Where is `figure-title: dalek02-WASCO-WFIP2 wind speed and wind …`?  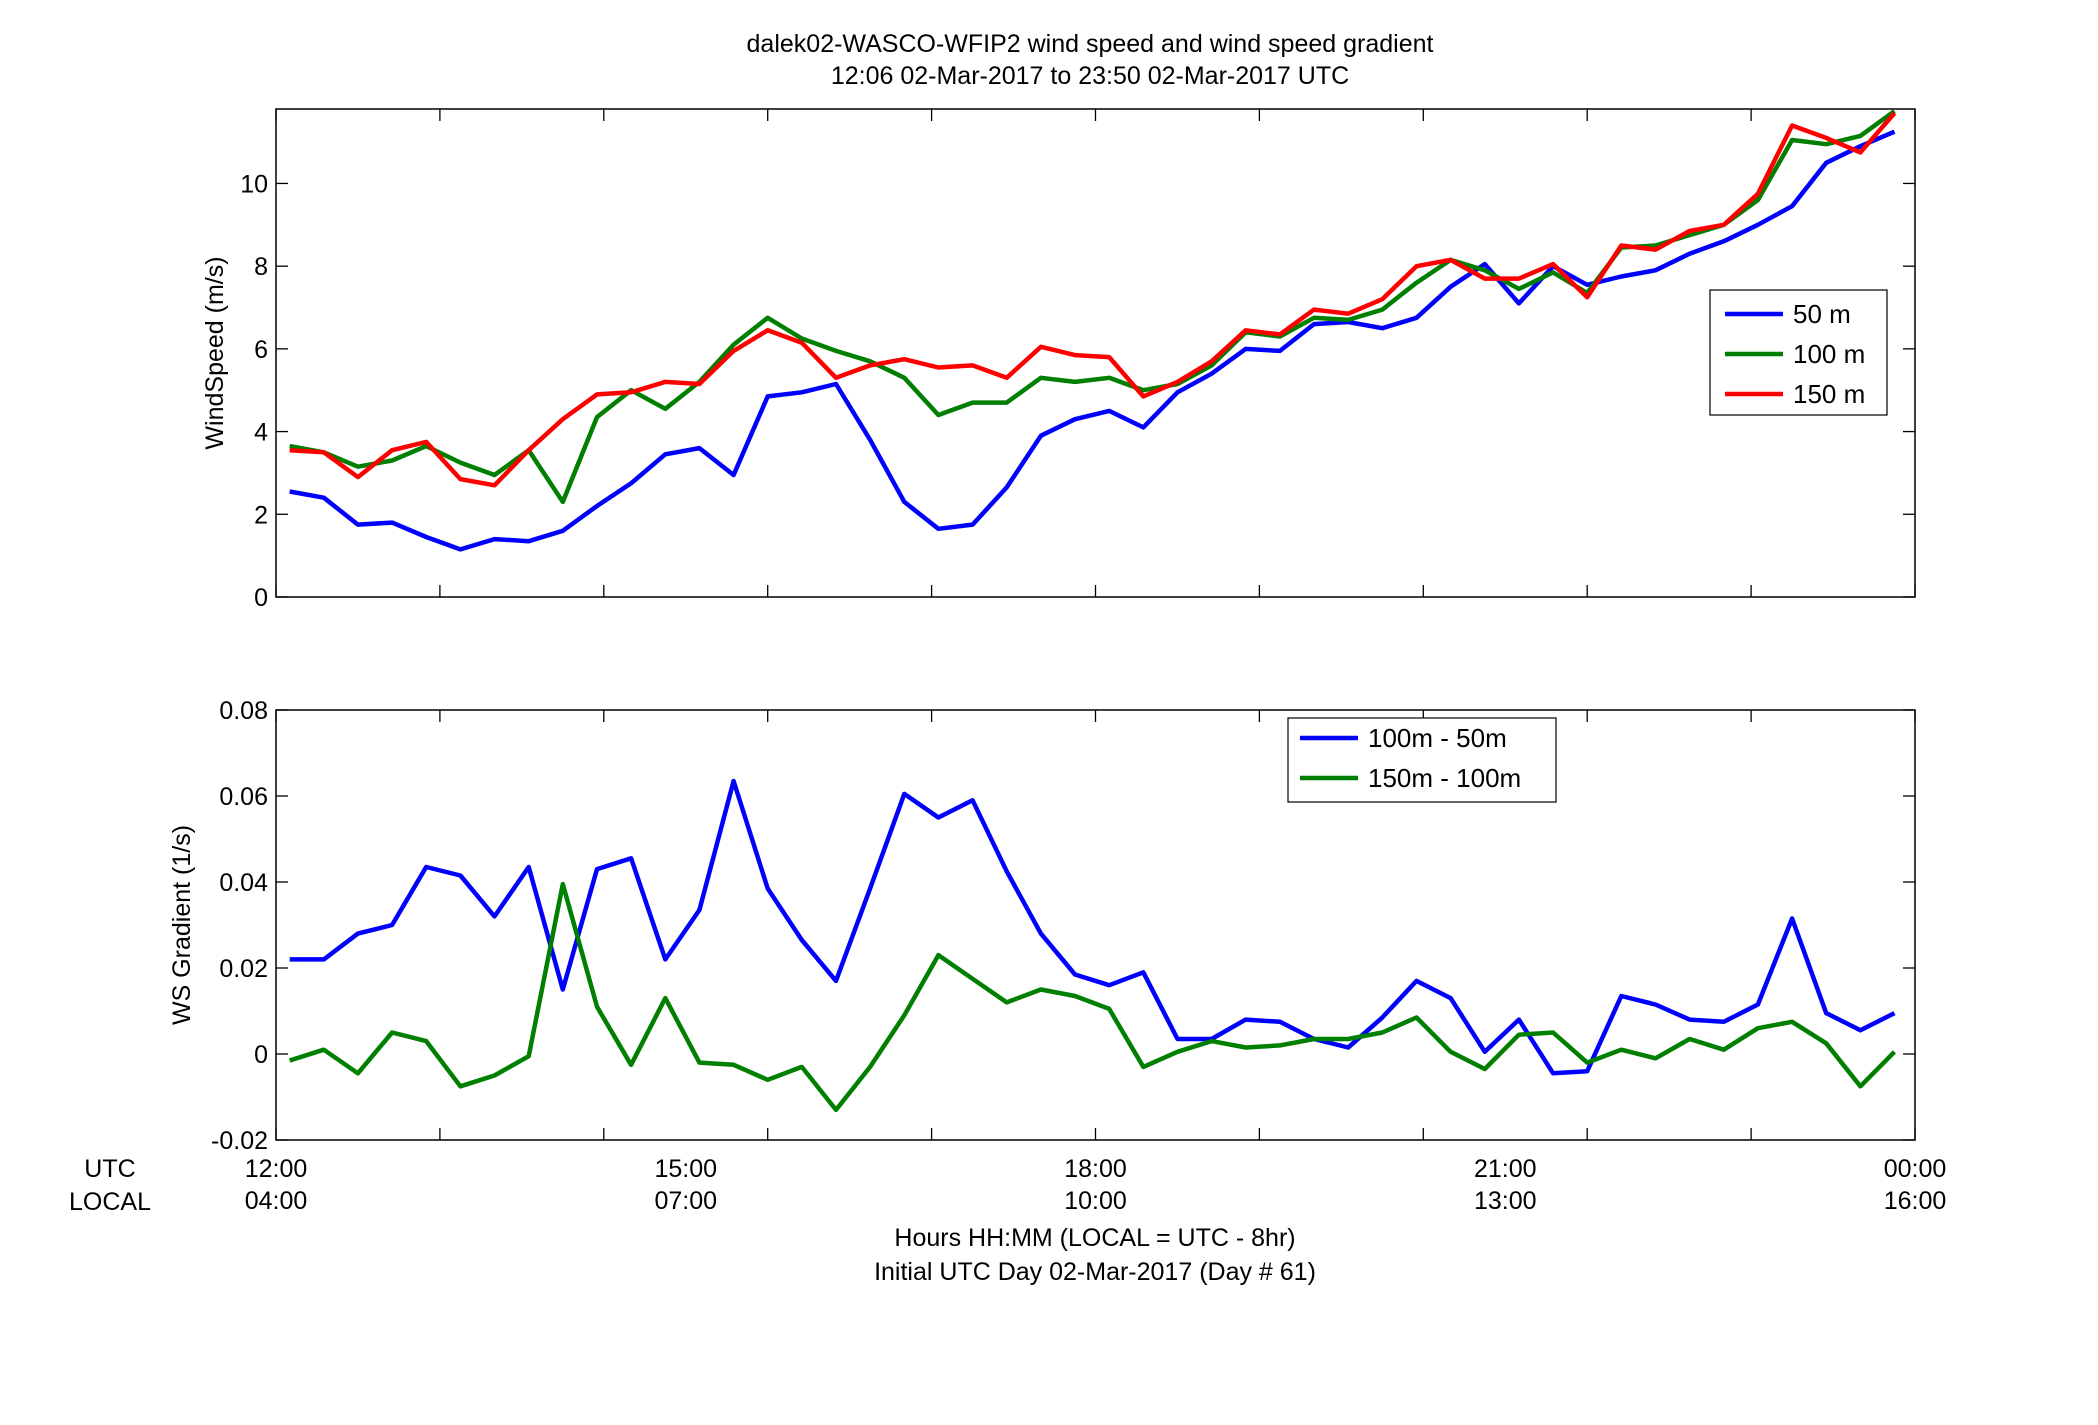
figure-title: dalek02-WASCO-WFIP2 wind speed and wind … is located at coordinates (1090, 44).